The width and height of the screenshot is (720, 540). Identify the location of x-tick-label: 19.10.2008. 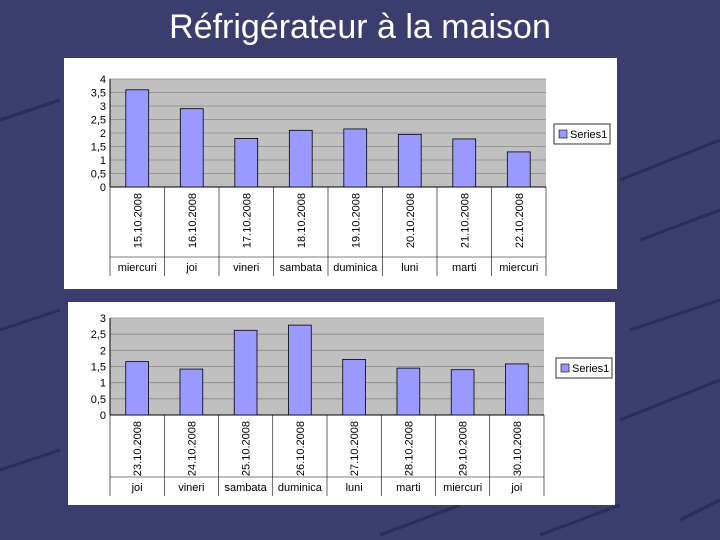
(356, 220).